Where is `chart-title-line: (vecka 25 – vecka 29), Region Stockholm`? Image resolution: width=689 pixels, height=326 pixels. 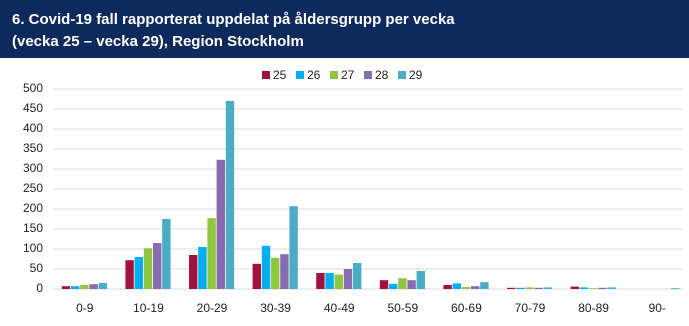 chart-title-line: (vecka 25 – vecka 29), Region Stockholm is located at coordinates (158, 41).